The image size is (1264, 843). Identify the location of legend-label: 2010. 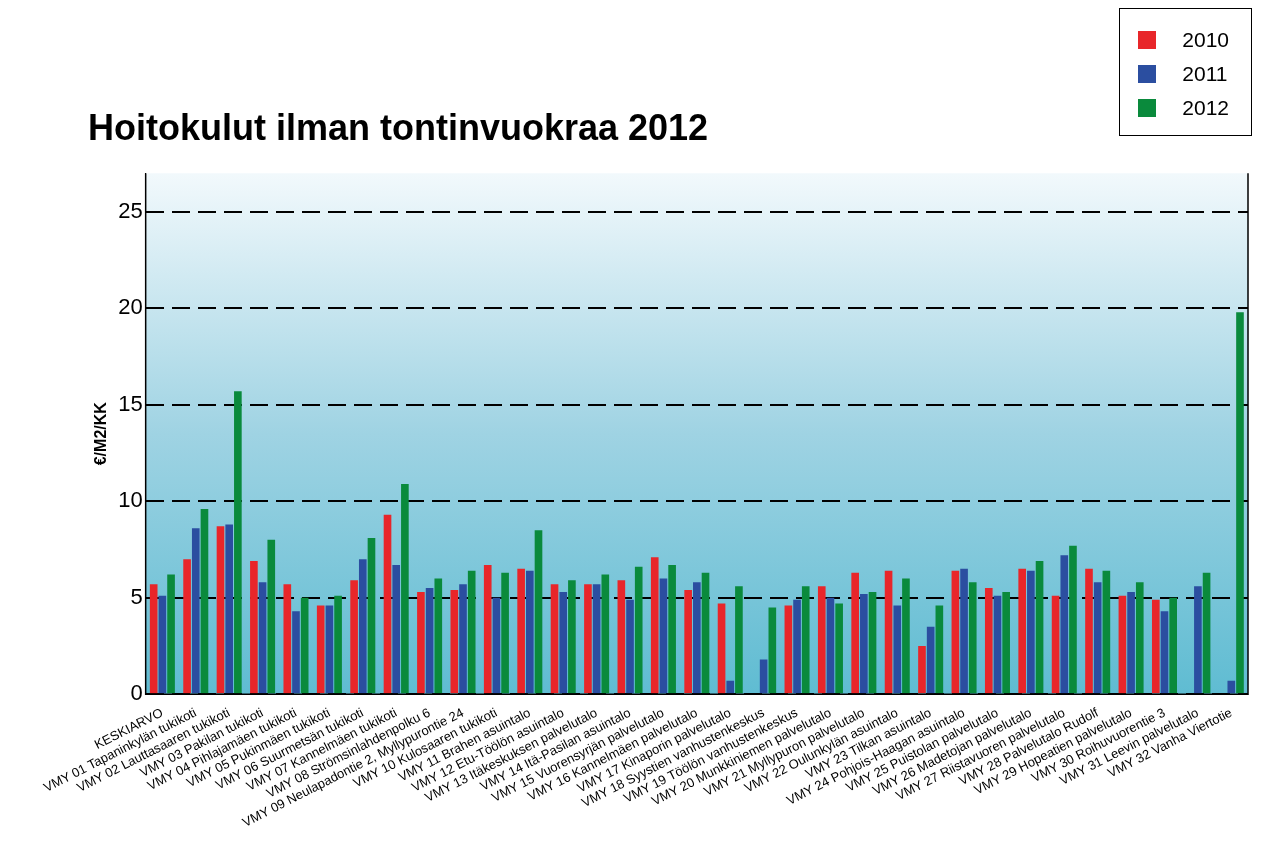
(1205, 40).